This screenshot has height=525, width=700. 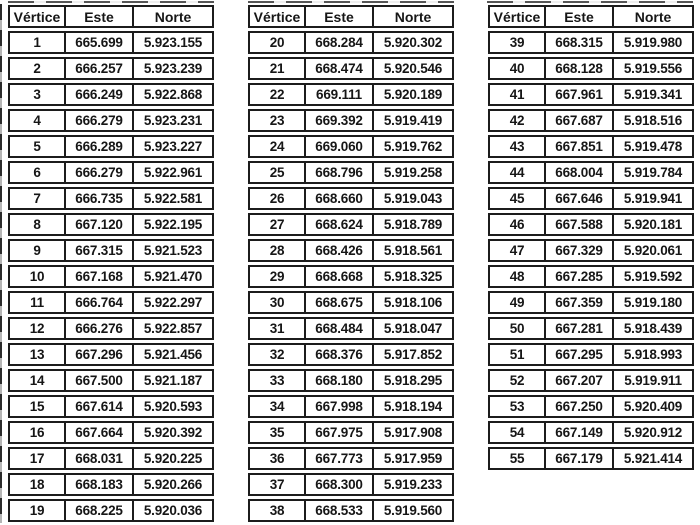 I want to click on table-row: 37 668.300 5.919.233, so click(x=351, y=484).